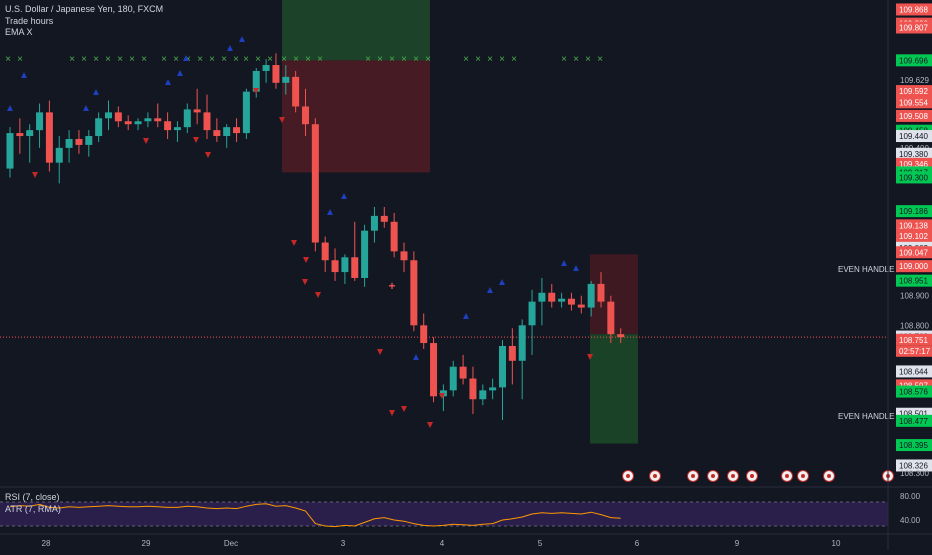 The height and width of the screenshot is (555, 932). What do you see at coordinates (637, 543) in the screenshot?
I see `time-axis-label: 6` at bounding box center [637, 543].